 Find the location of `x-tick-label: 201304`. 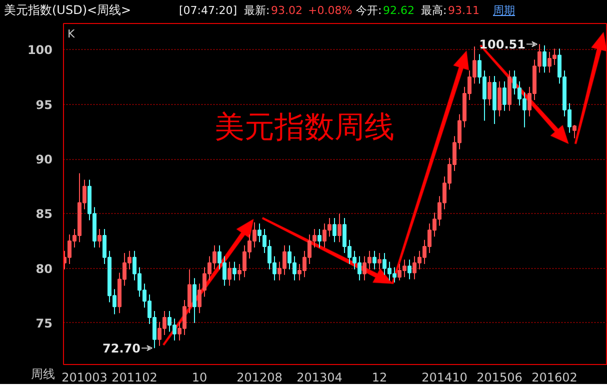

x-tick-label: 201304 is located at coordinates (319, 377).